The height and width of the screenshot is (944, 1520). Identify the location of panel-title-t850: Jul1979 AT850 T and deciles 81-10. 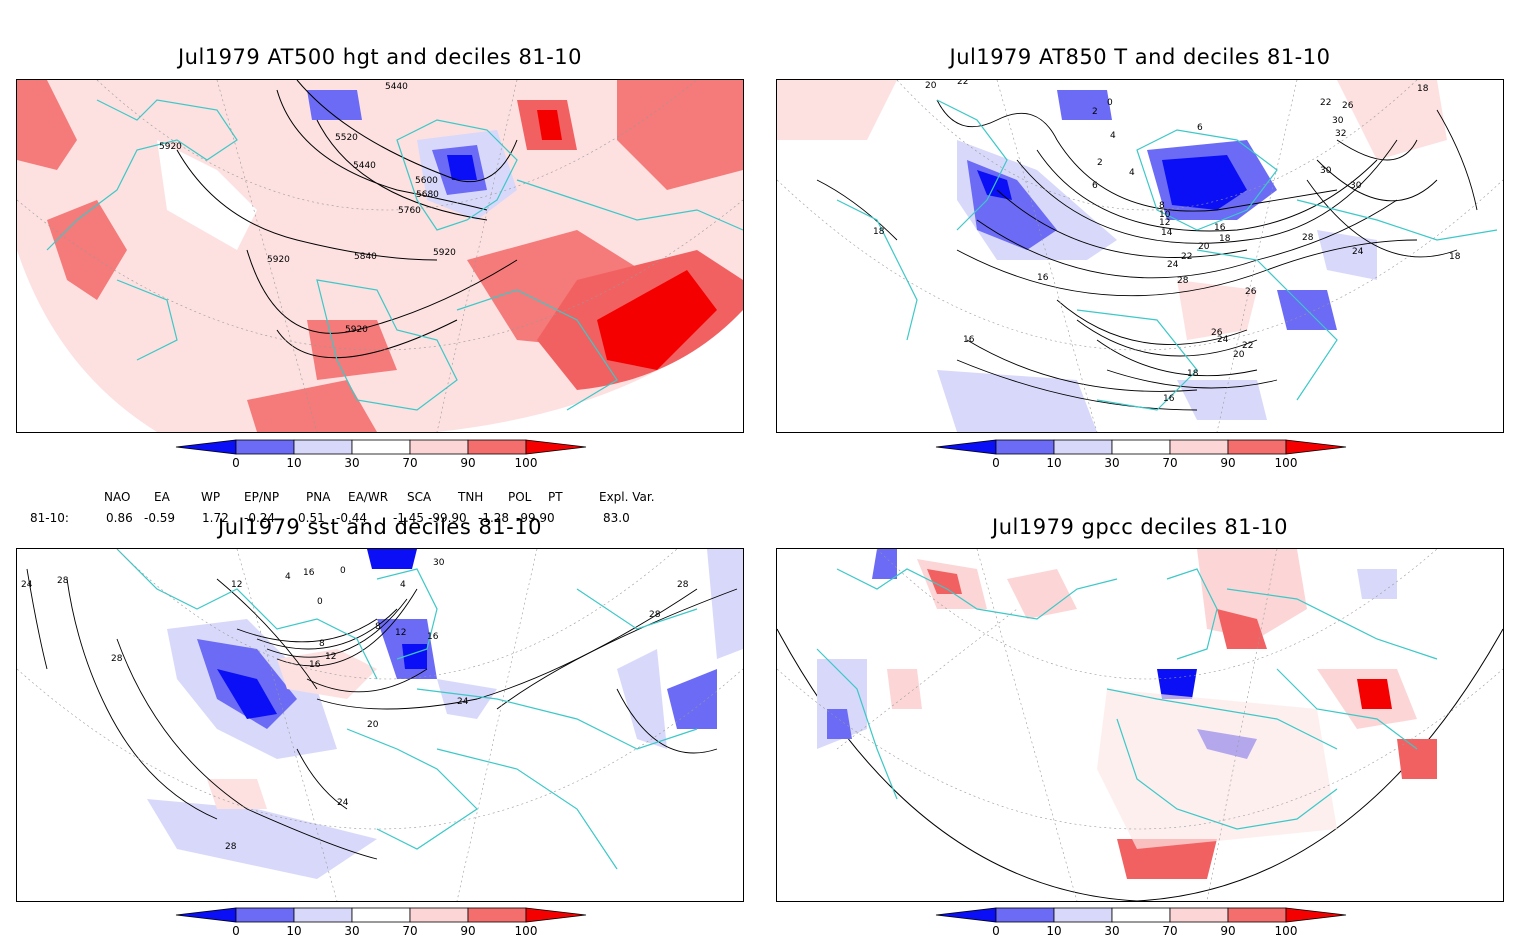
(1140, 57).